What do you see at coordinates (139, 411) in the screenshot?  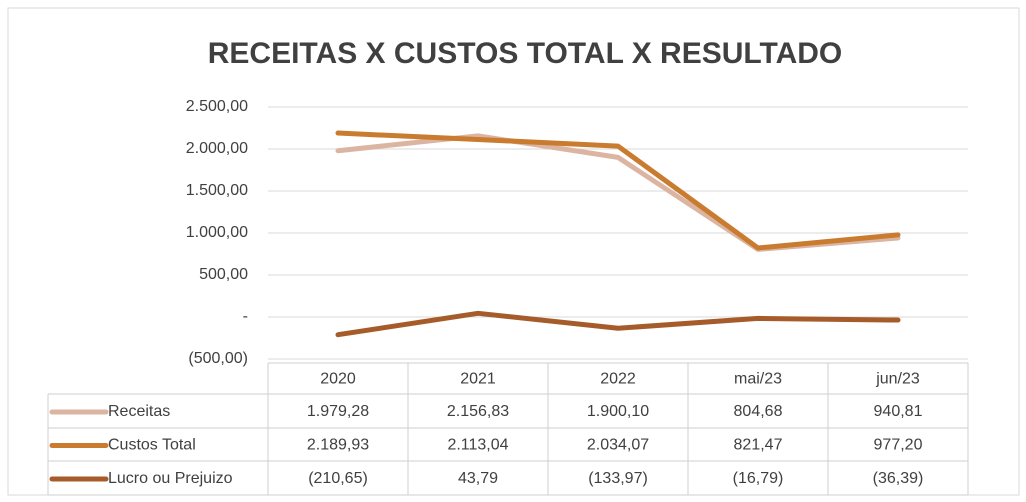 I see `legend-label: Receitas` at bounding box center [139, 411].